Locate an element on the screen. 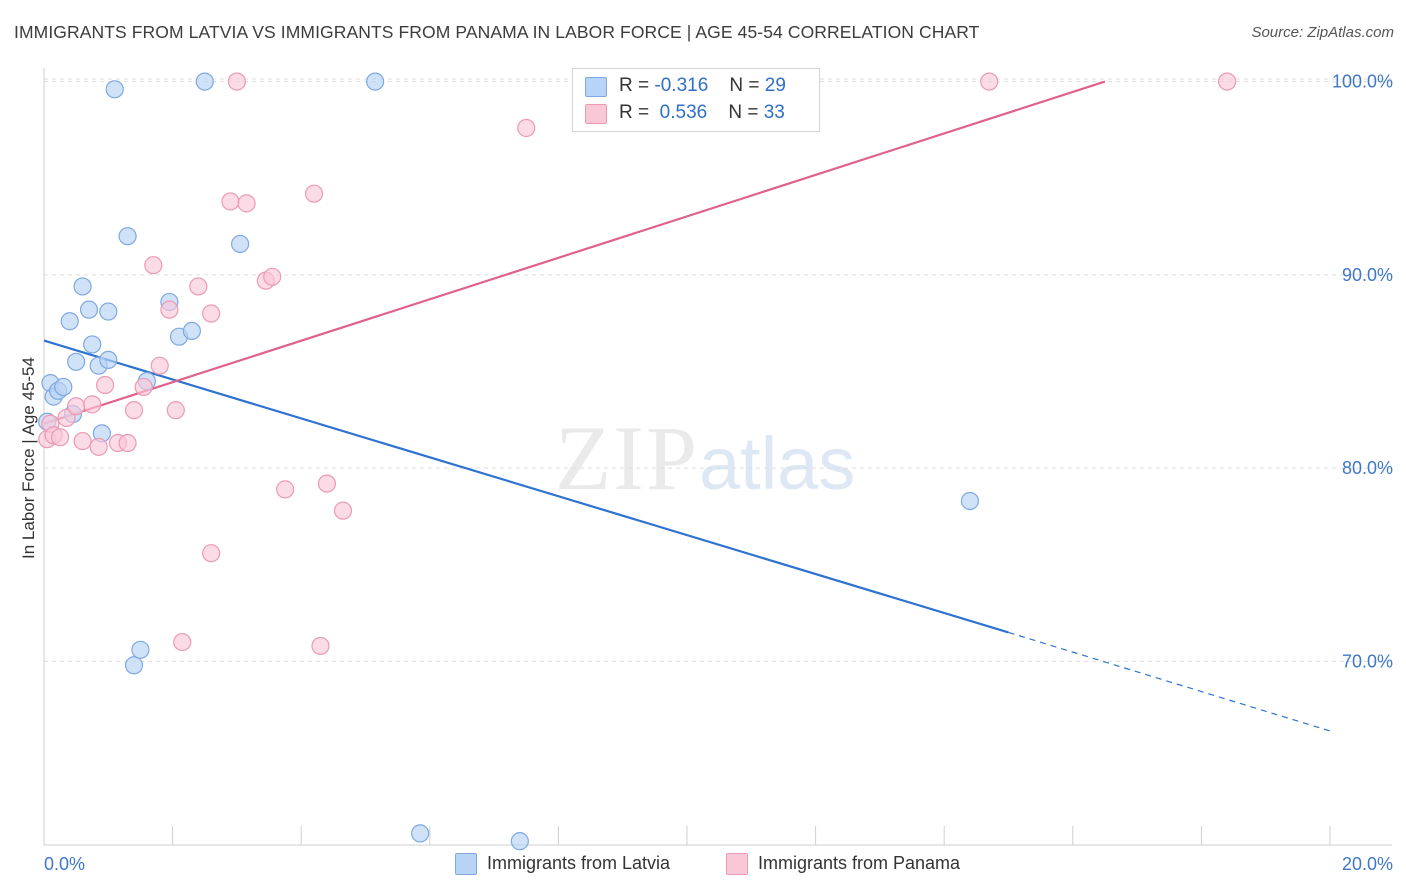  source-label: Source: ZipAtlas.com is located at coordinates (1322, 32).